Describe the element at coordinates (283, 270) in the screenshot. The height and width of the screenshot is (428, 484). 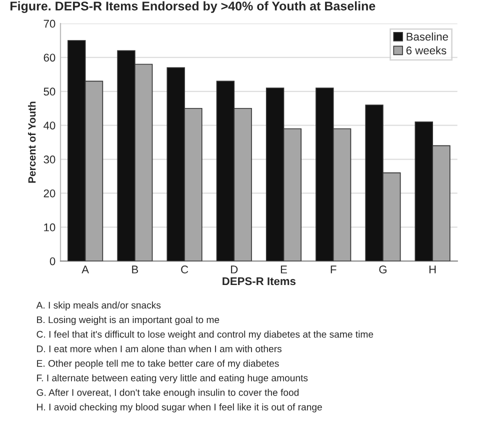
I see `x-tick-label: E` at that location.